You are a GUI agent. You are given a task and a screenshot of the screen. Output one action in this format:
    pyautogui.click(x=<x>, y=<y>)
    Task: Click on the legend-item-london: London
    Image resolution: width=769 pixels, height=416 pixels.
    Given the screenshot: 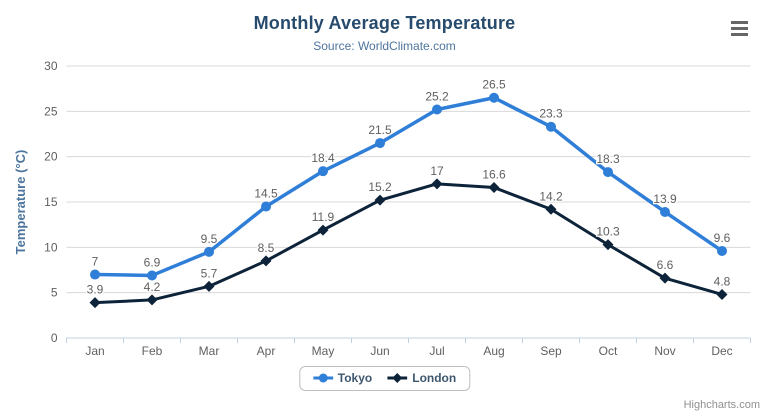 What is the action you would take?
    pyautogui.click(x=421, y=378)
    